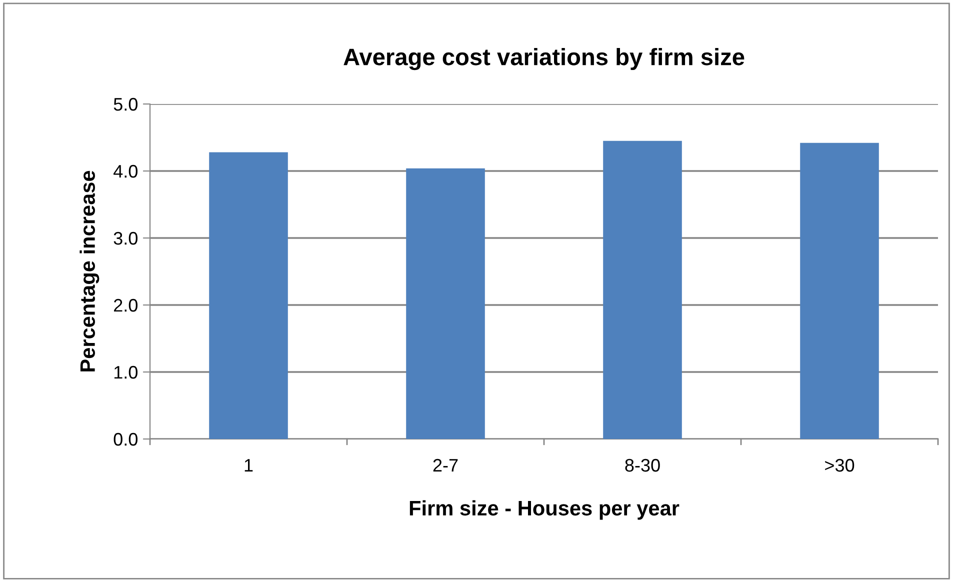 This screenshot has width=953, height=581. What do you see at coordinates (126, 238) in the screenshot?
I see `y-tick-label: 3.0` at bounding box center [126, 238].